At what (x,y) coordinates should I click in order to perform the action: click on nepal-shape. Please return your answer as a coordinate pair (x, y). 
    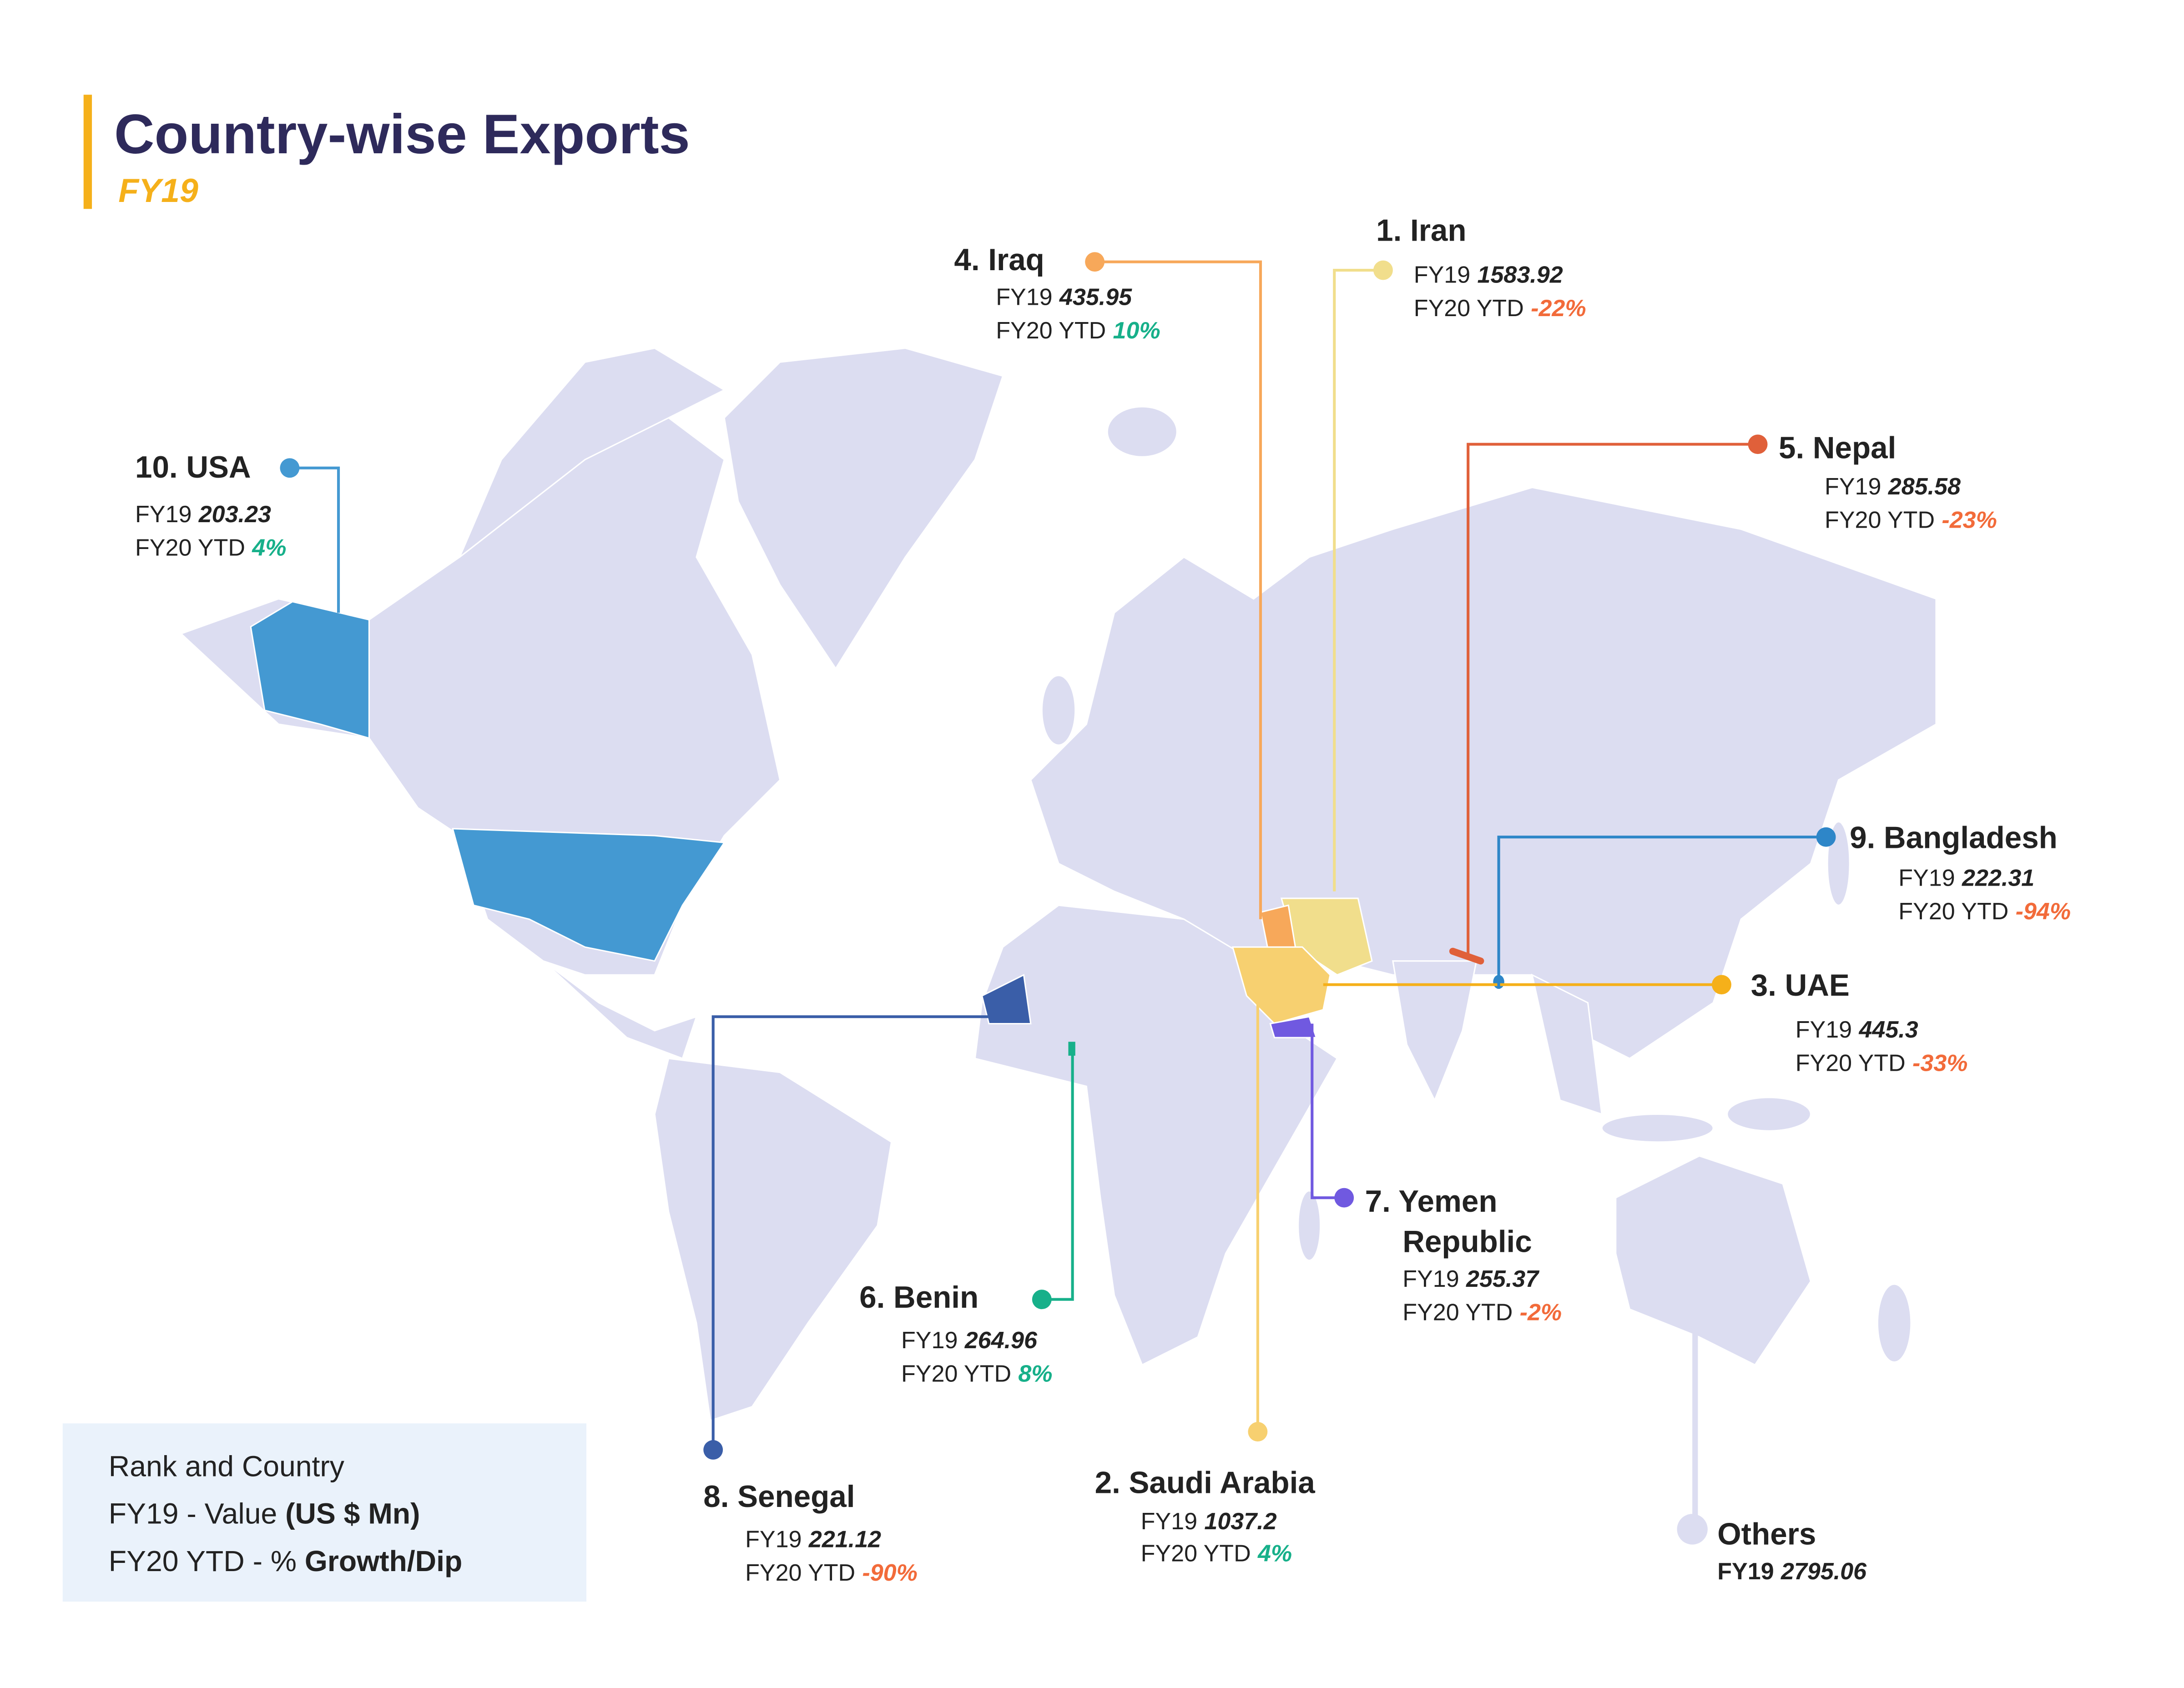
    Looking at the image, I should click on (1467, 956).